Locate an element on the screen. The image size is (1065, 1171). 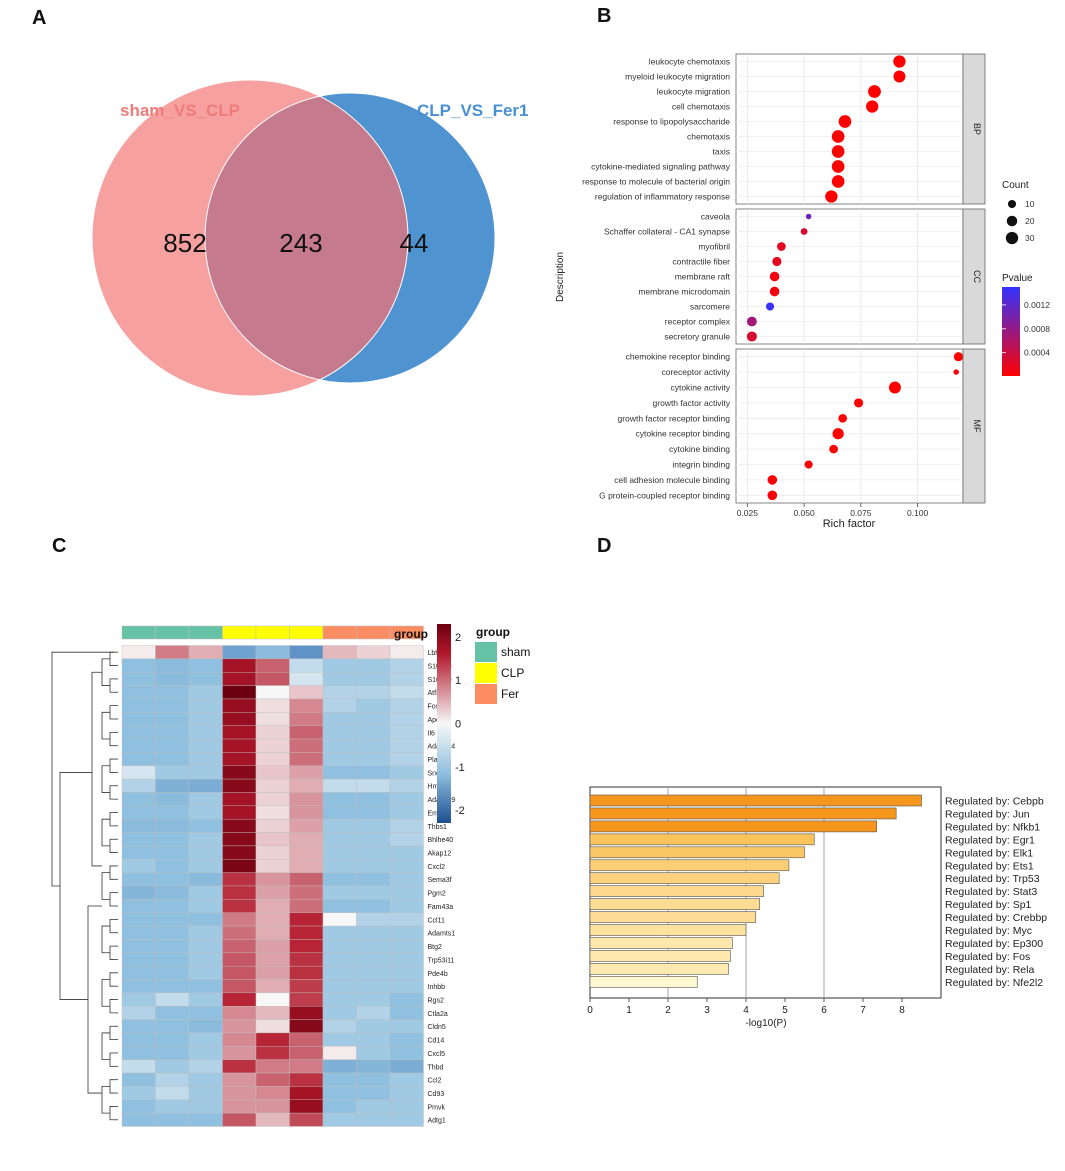
term-label: myofibril is located at coordinates (714, 247).